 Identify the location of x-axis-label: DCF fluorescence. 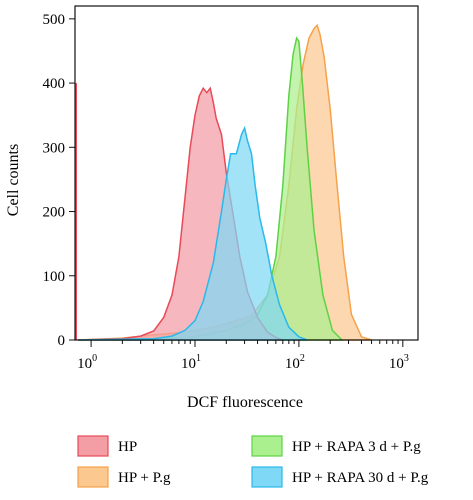
(245, 402).